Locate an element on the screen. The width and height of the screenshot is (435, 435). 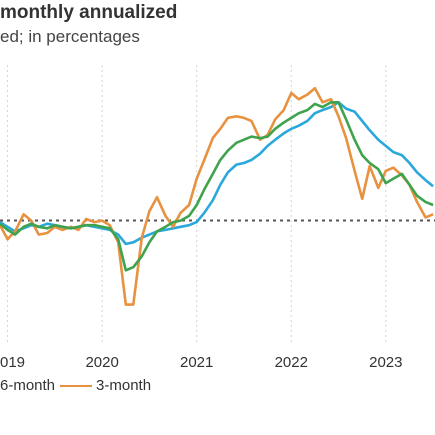
x-axis-ticks: 019 2020 2021 2022 2023 is located at coordinates (201, 362).